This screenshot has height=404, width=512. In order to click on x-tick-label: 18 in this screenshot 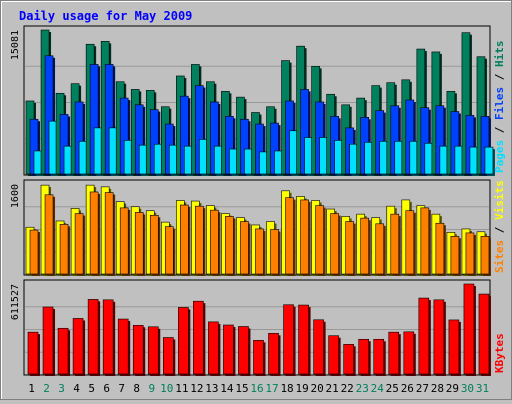, I will do `click(286, 388)`.